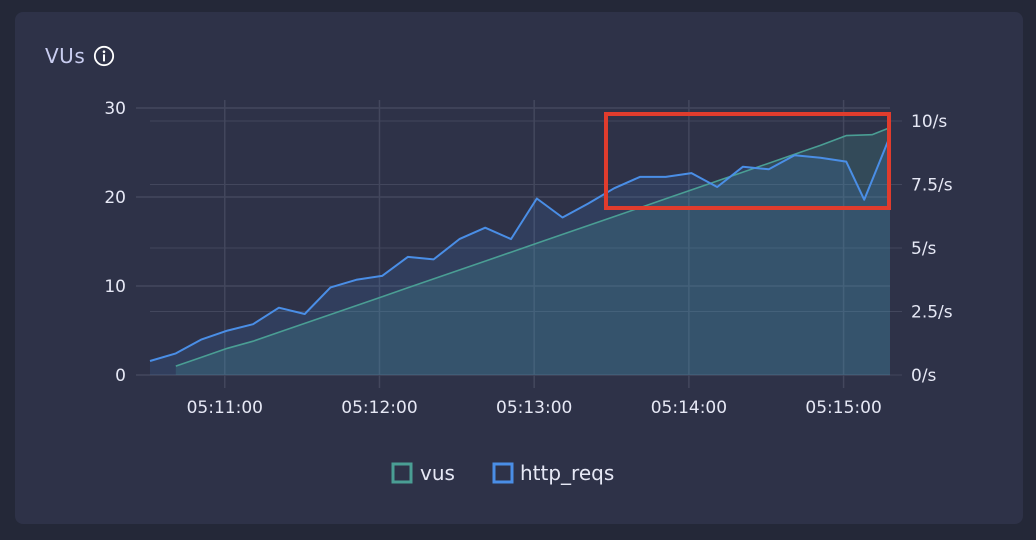 This screenshot has height=540, width=1036. Describe the element at coordinates (115, 198) in the screenshot. I see `y-left-tick-label: 20` at that location.